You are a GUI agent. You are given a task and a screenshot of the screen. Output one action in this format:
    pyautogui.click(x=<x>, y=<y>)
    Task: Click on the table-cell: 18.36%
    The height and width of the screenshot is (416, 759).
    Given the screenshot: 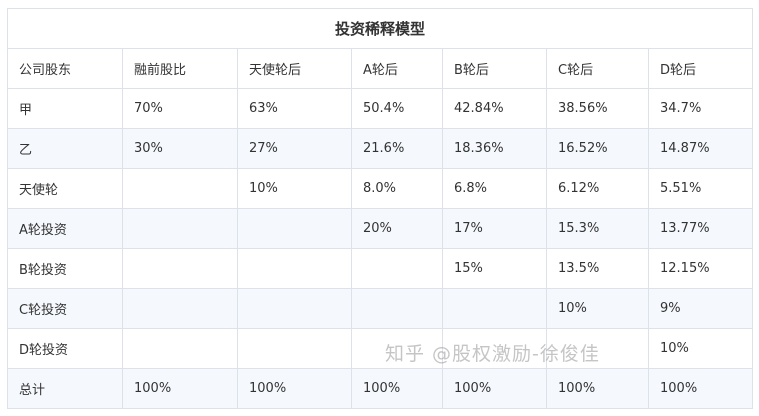 What is the action you would take?
    pyautogui.click(x=494, y=148)
    